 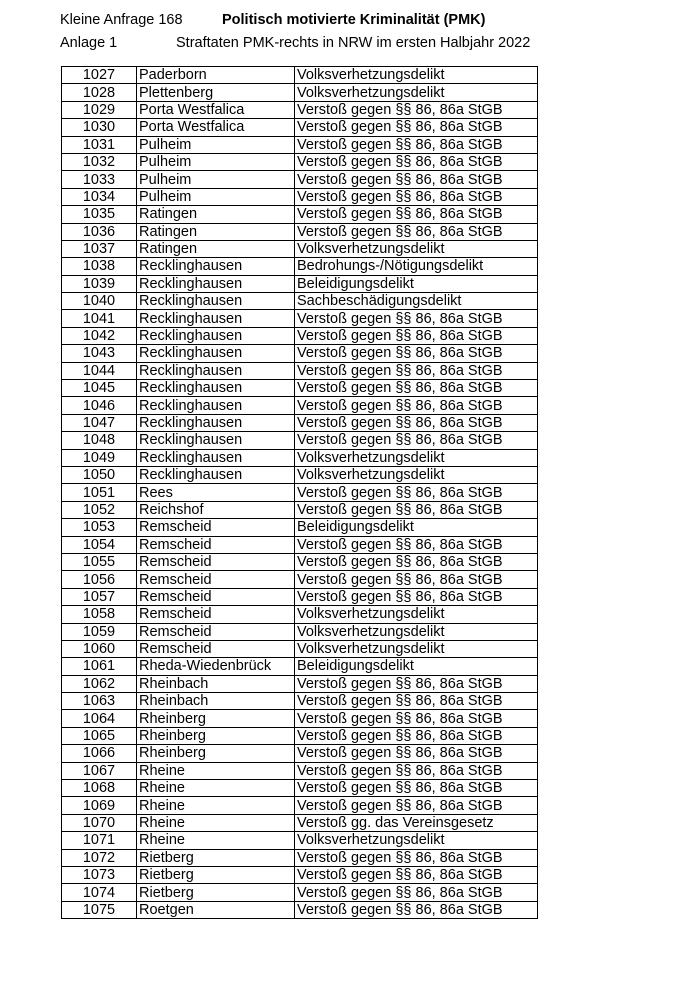 I want to click on case-number-cell: 1038, so click(x=99, y=266).